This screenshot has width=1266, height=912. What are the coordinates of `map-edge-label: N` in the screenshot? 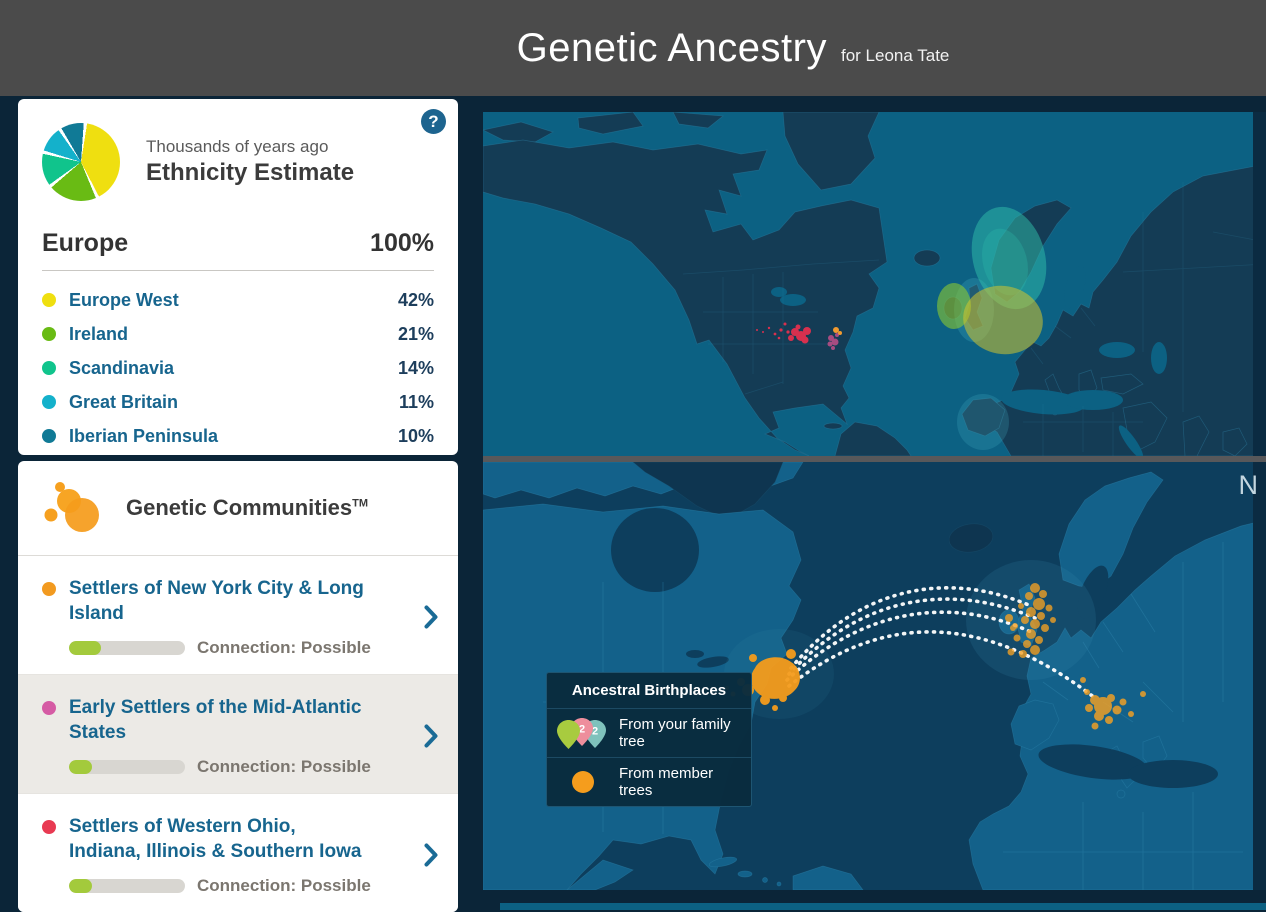 It's located at (1248, 485).